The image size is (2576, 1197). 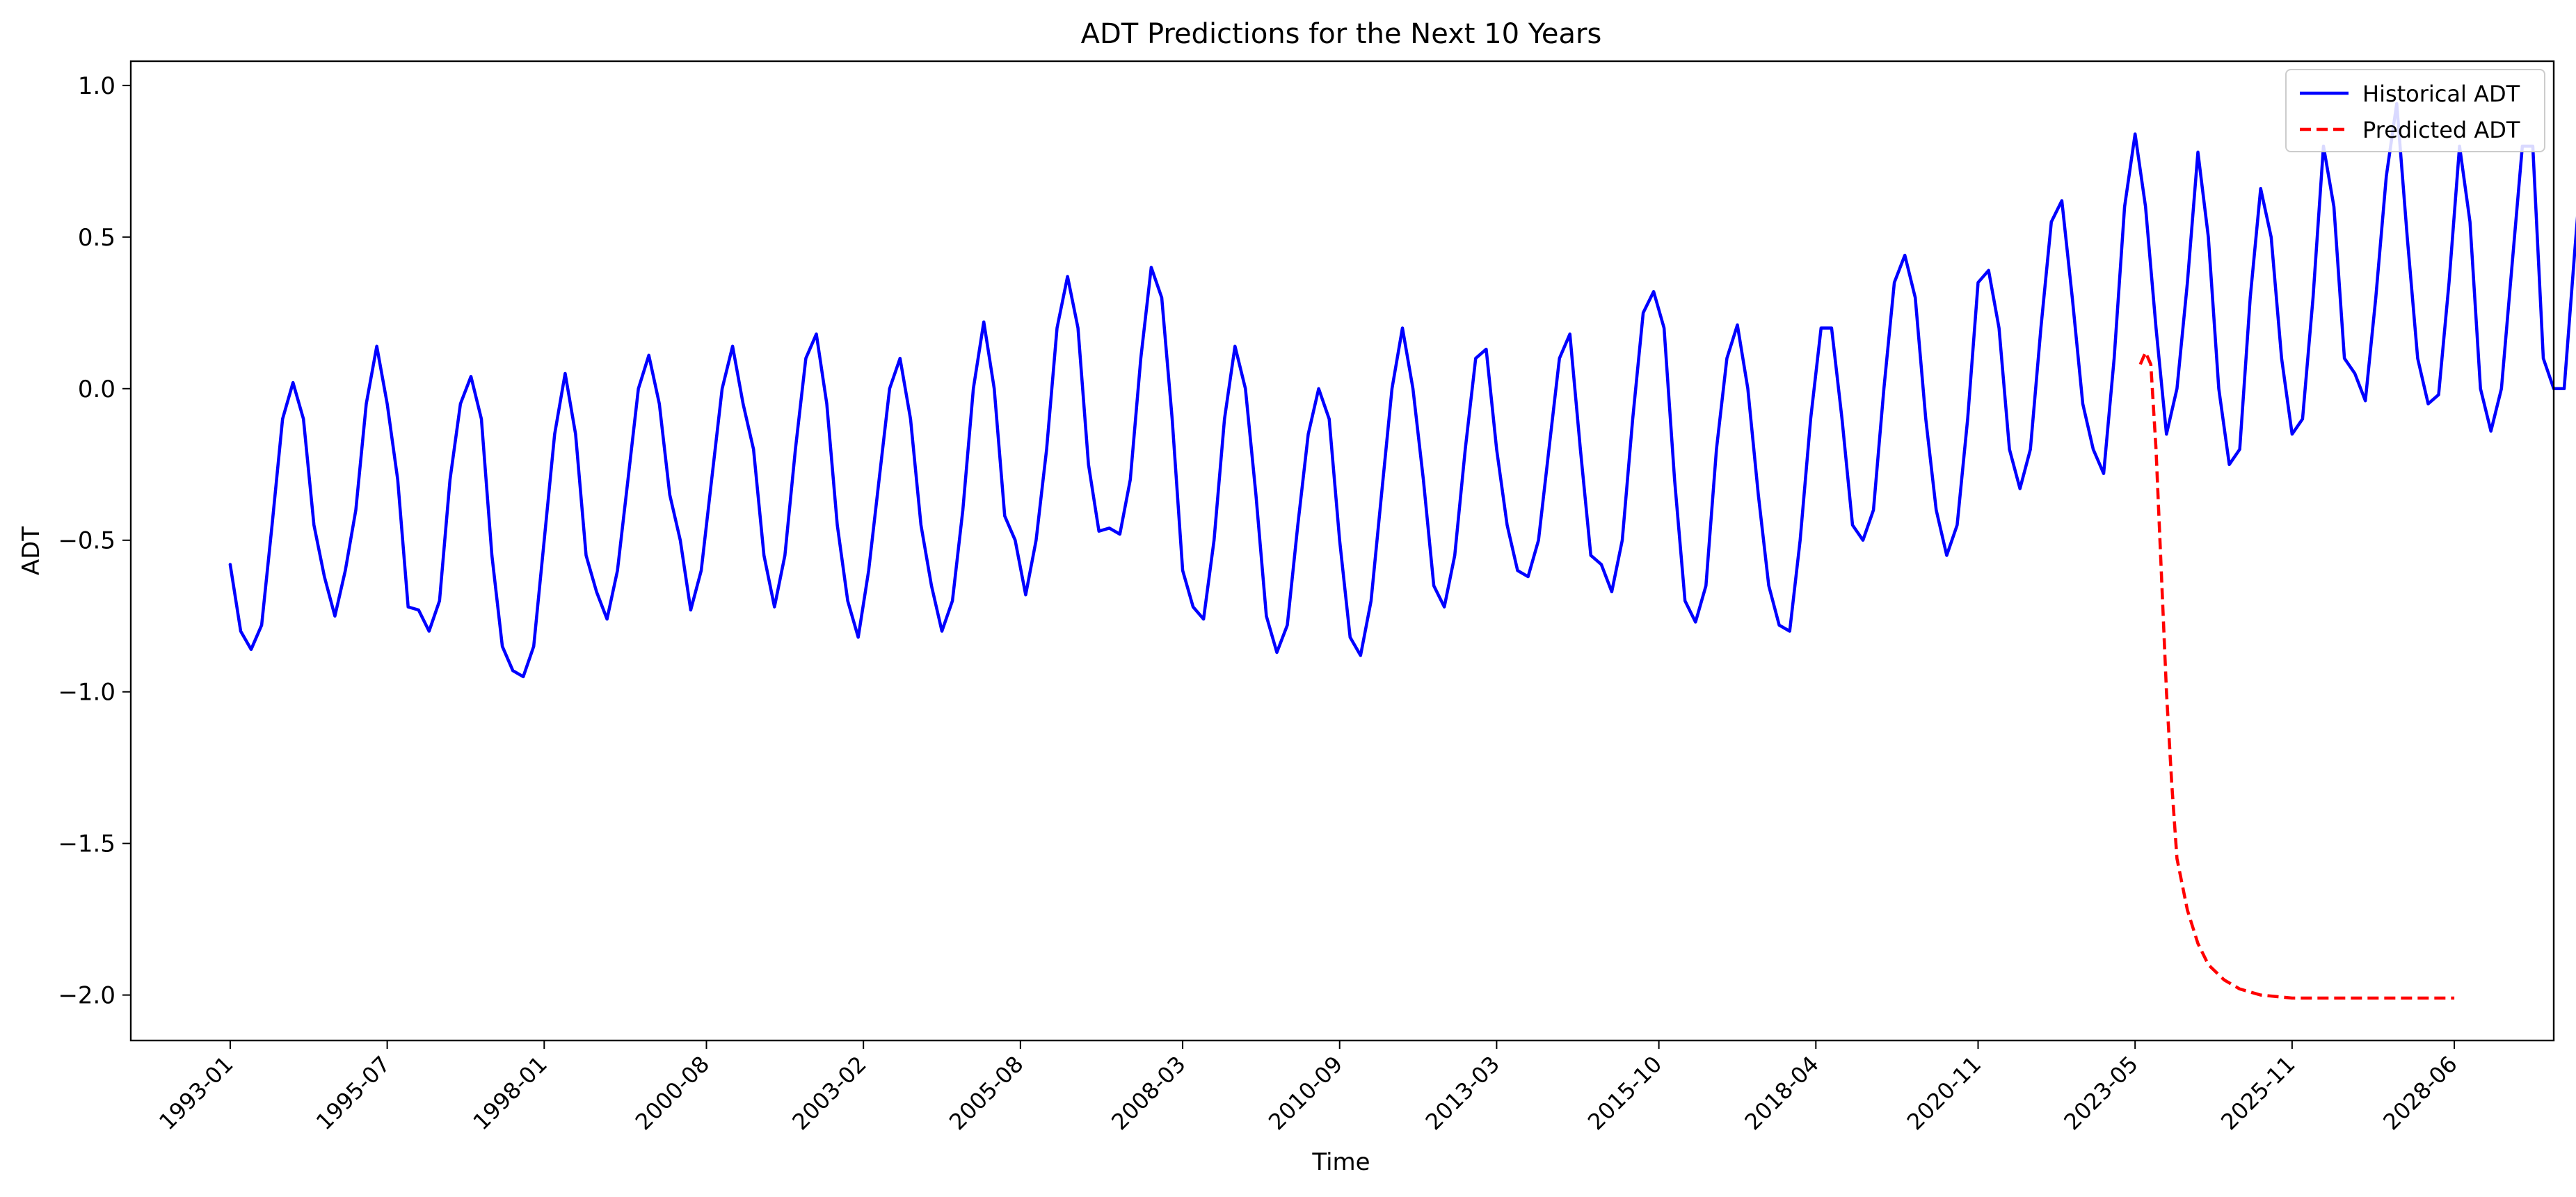 What do you see at coordinates (1341, 34) in the screenshot?
I see `chart-title: ADT Predictions for the Next 10 Years` at bounding box center [1341, 34].